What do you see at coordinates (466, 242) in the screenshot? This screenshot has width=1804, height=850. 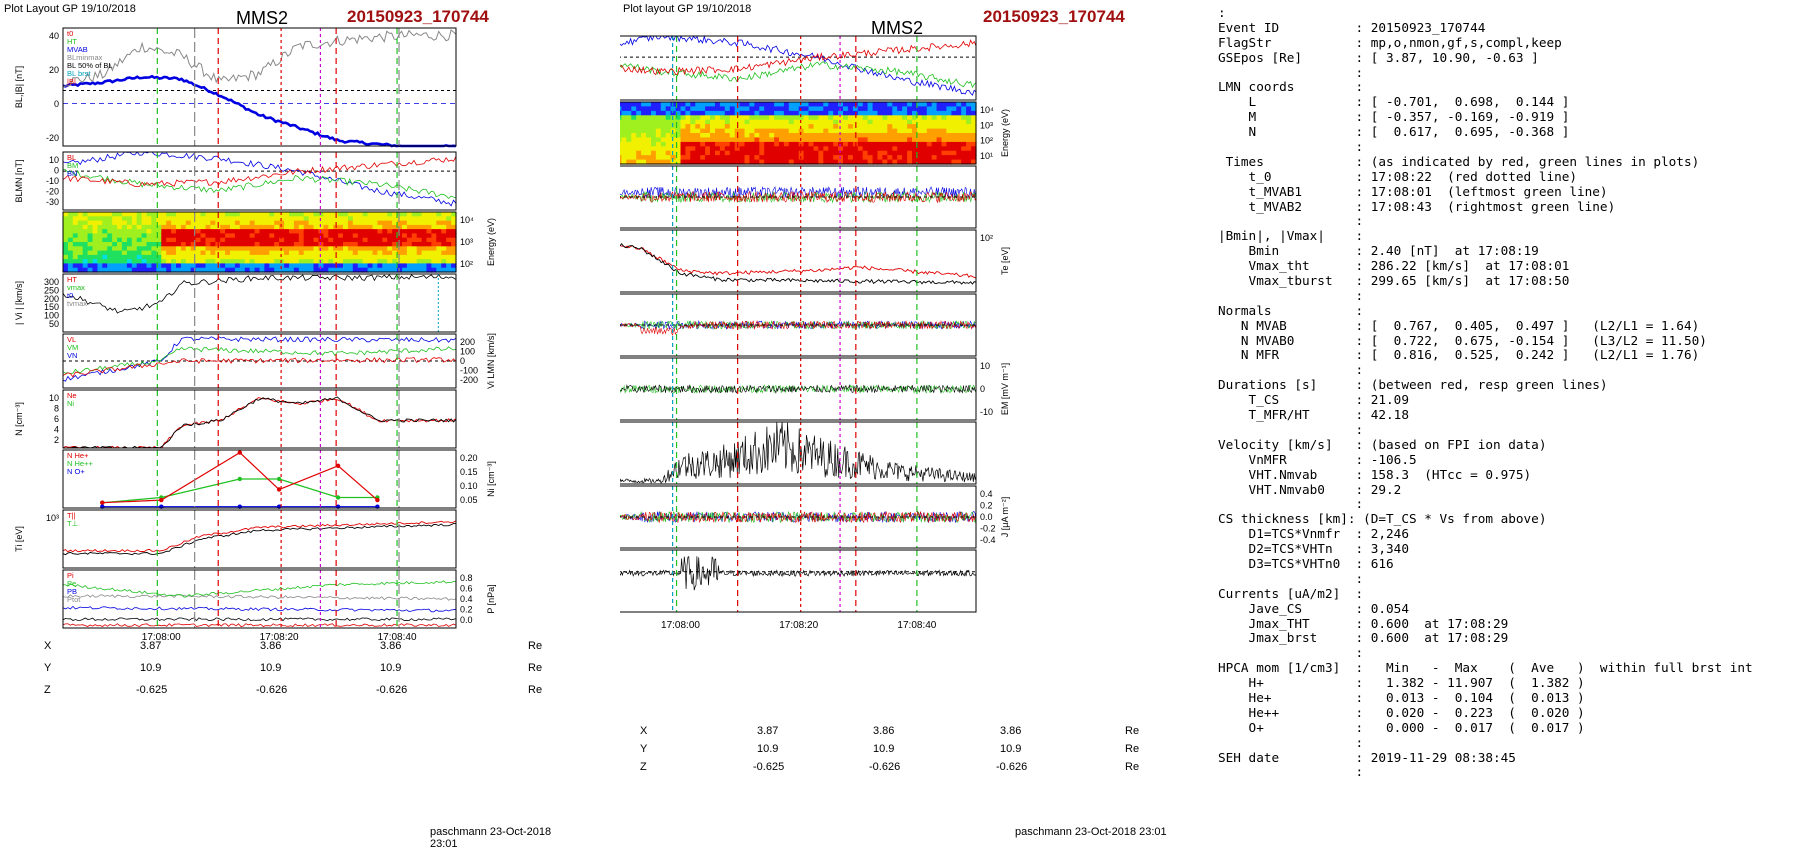 I see `y-tick-label: 10³` at bounding box center [466, 242].